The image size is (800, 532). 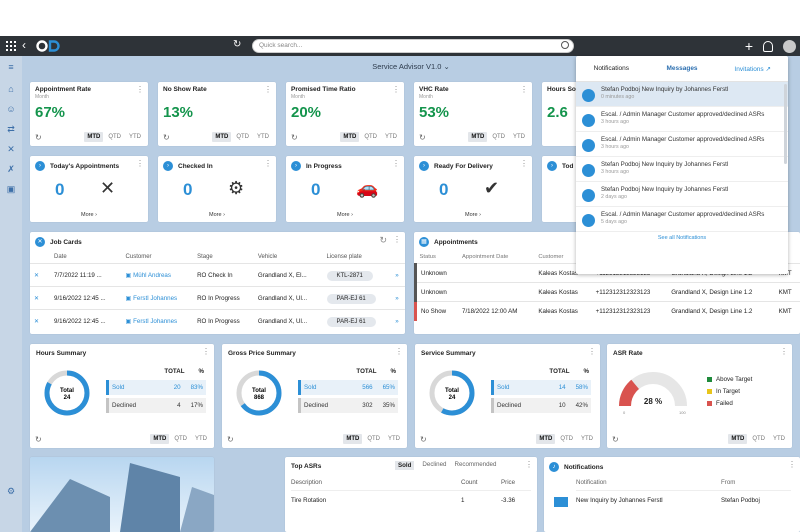 What do you see at coordinates (748, 46) in the screenshot?
I see `add-icon: +` at bounding box center [748, 46].